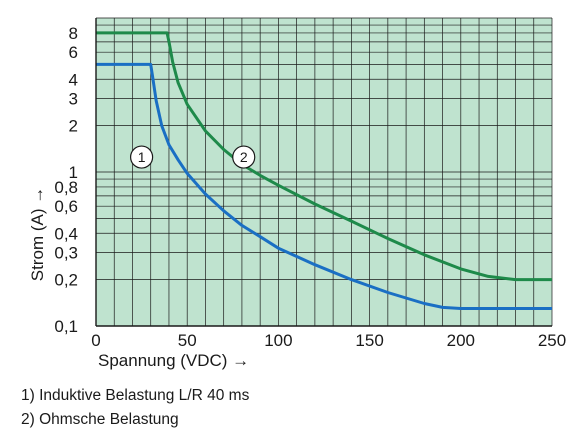 The width and height of the screenshot is (585, 434). I want to click on y-tick-label: 6, so click(73, 52).